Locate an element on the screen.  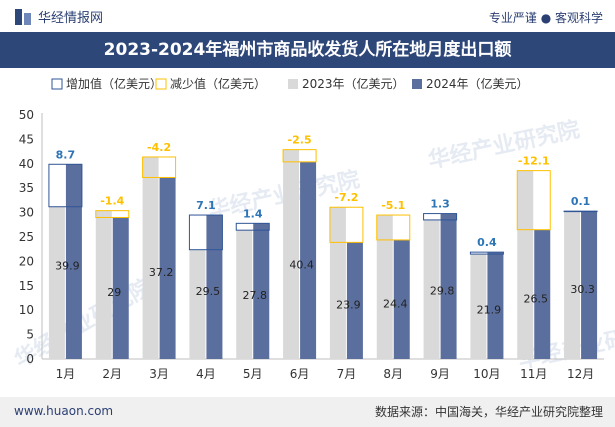
brand: 华经情报网 is located at coordinates (58, 16).